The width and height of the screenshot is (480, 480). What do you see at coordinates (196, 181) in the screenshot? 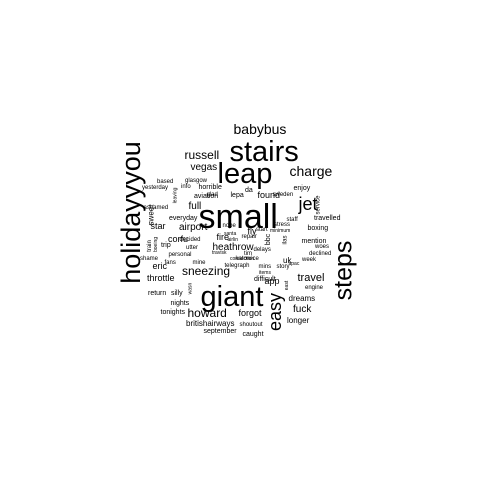
I see `word-glasgow: glasgow` at bounding box center [196, 181].